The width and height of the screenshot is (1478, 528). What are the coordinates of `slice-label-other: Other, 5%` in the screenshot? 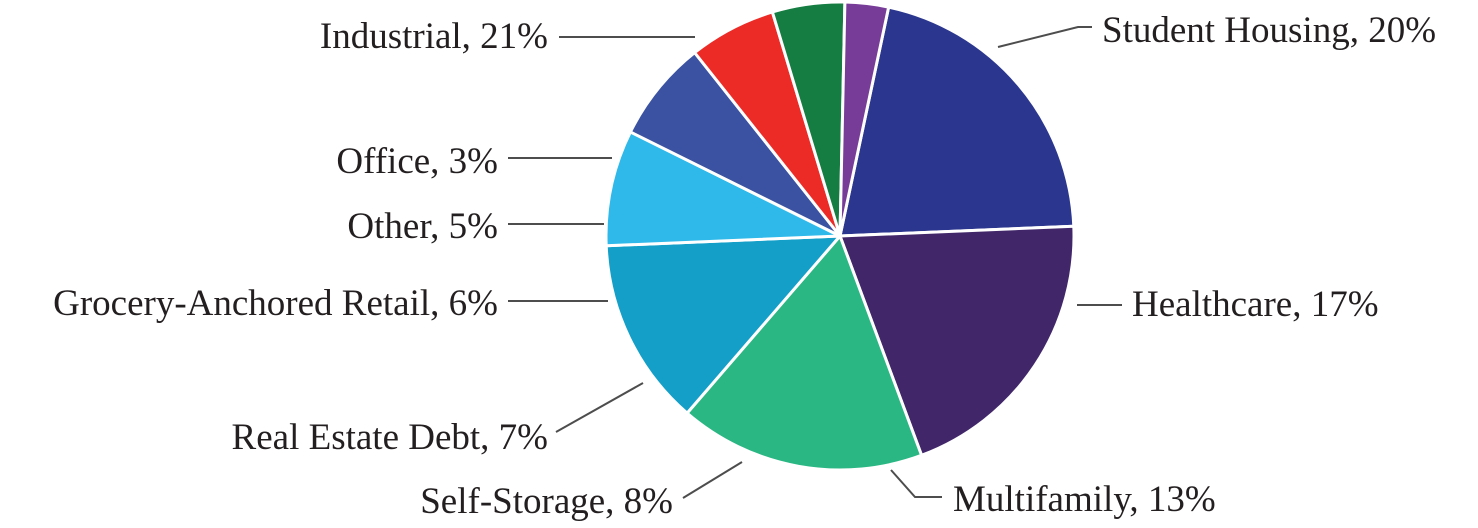 It's located at (422, 226).